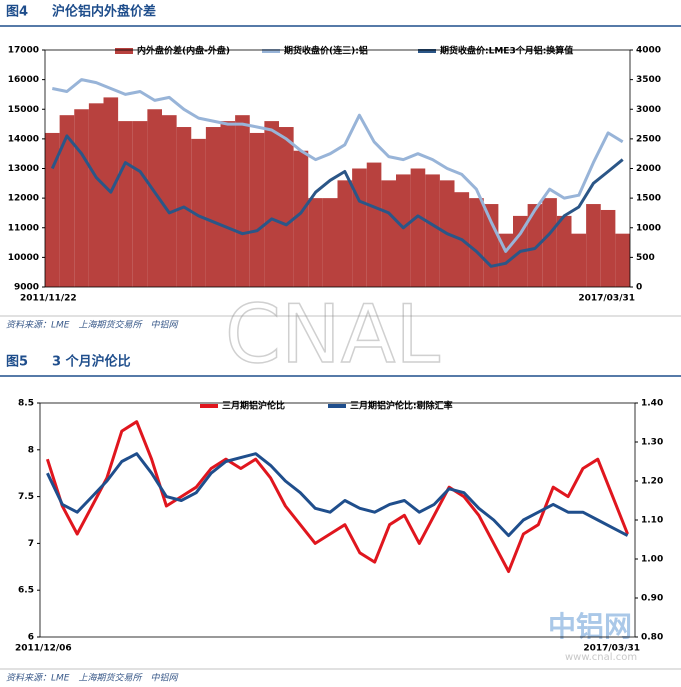  What do you see at coordinates (601, 657) in the screenshot?
I see `watermark-url: www.cnal.com` at bounding box center [601, 657].